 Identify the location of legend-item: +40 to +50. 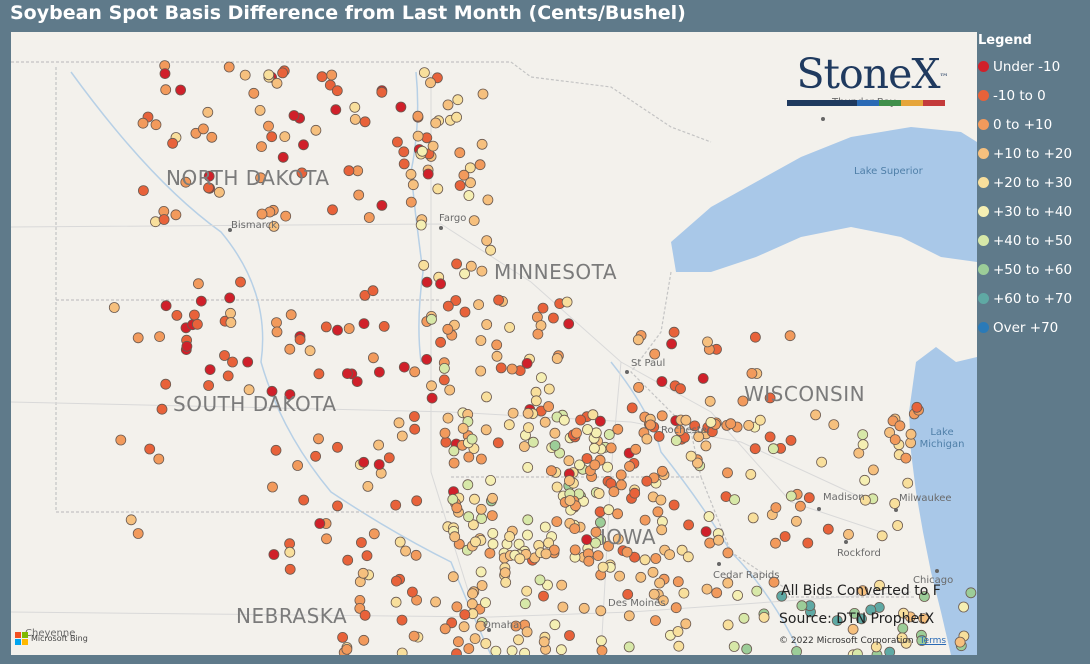
(1033, 240).